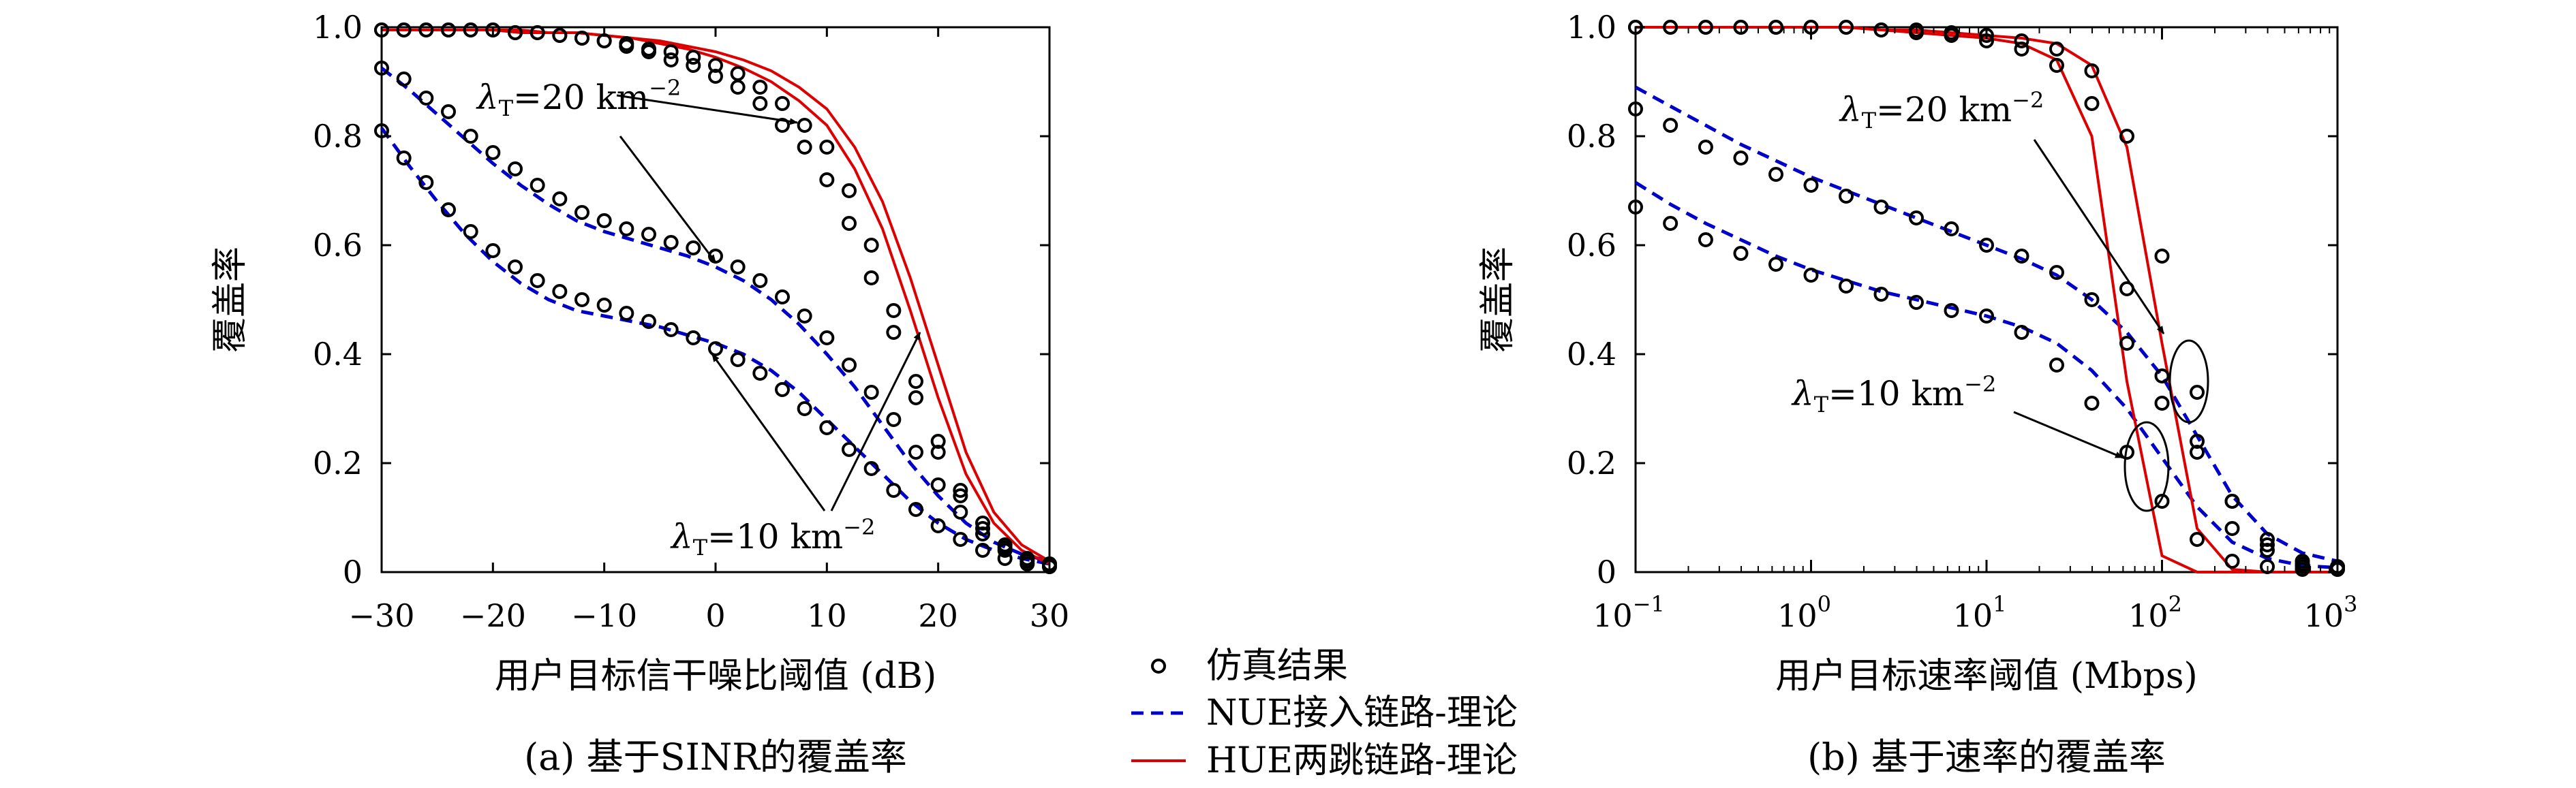  Describe the element at coordinates (353, 572) in the screenshot. I see `a-ytick-label: 0` at that location.